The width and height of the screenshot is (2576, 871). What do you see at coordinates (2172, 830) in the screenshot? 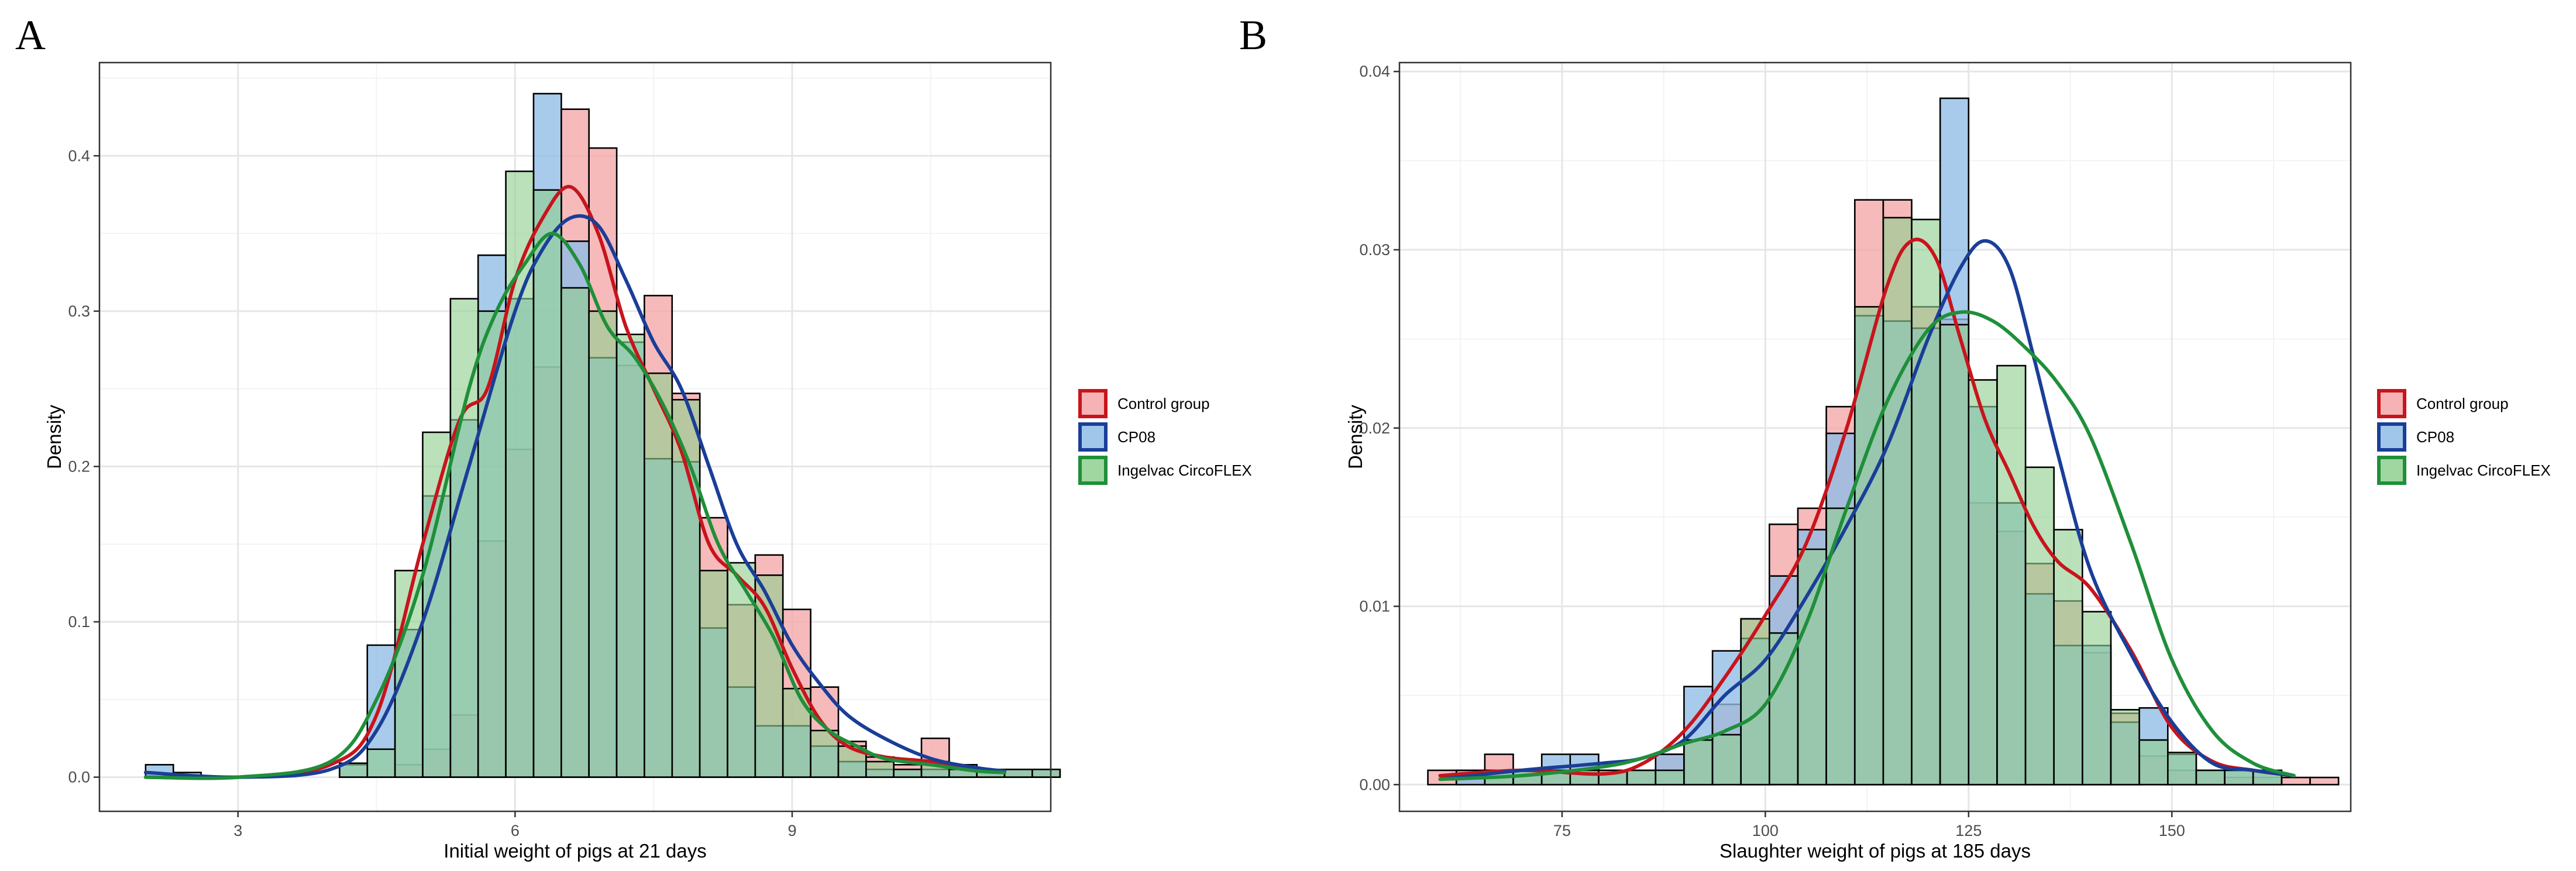
I see `x-tick-label: 150` at bounding box center [2172, 830].